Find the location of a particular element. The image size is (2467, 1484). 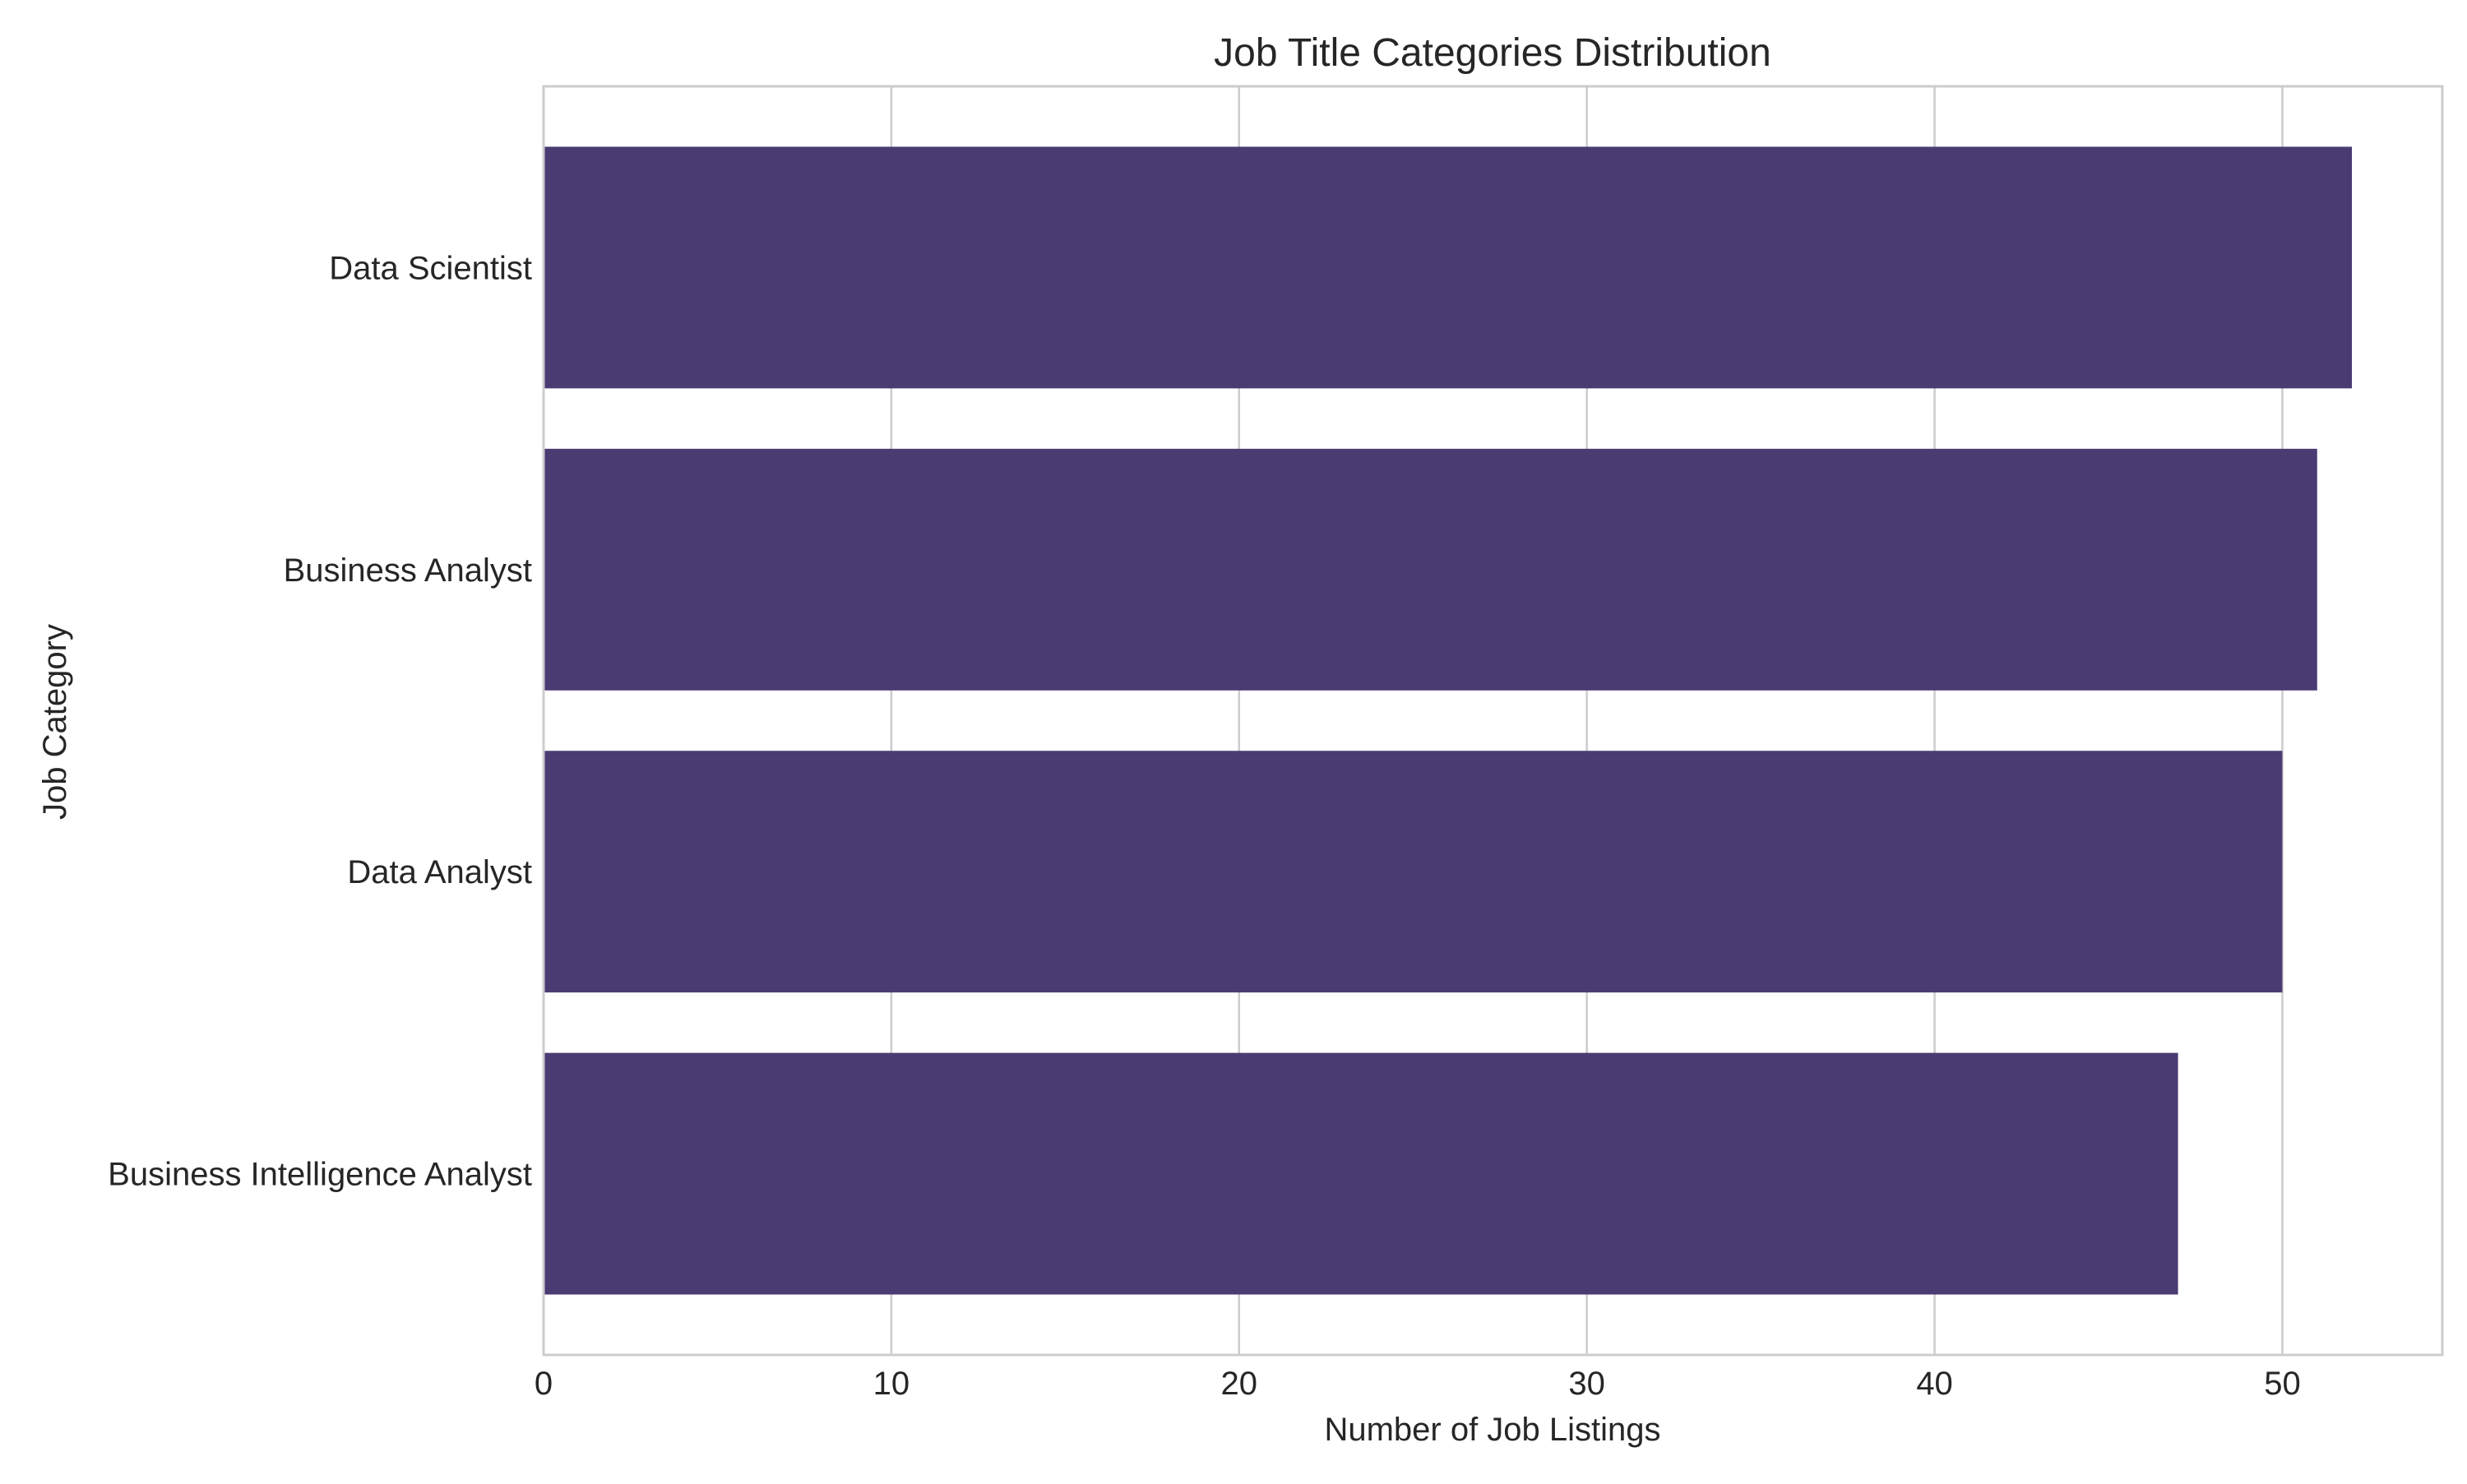

x-tick-label: 0 is located at coordinates (544, 1384).